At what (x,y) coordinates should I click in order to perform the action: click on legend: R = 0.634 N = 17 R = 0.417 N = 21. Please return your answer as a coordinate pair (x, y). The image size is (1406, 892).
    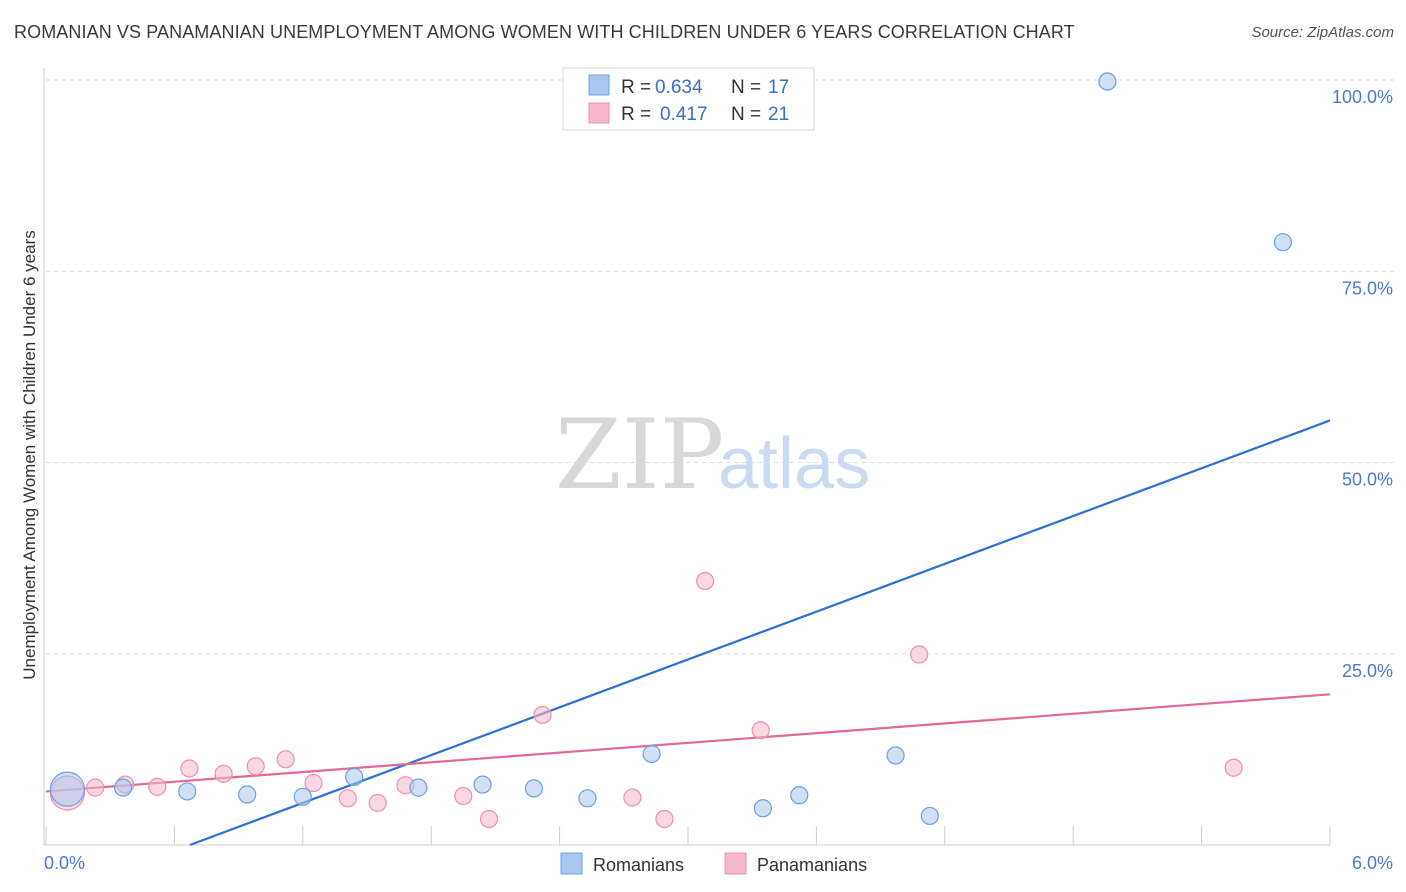
    Looking at the image, I should click on (688, 99).